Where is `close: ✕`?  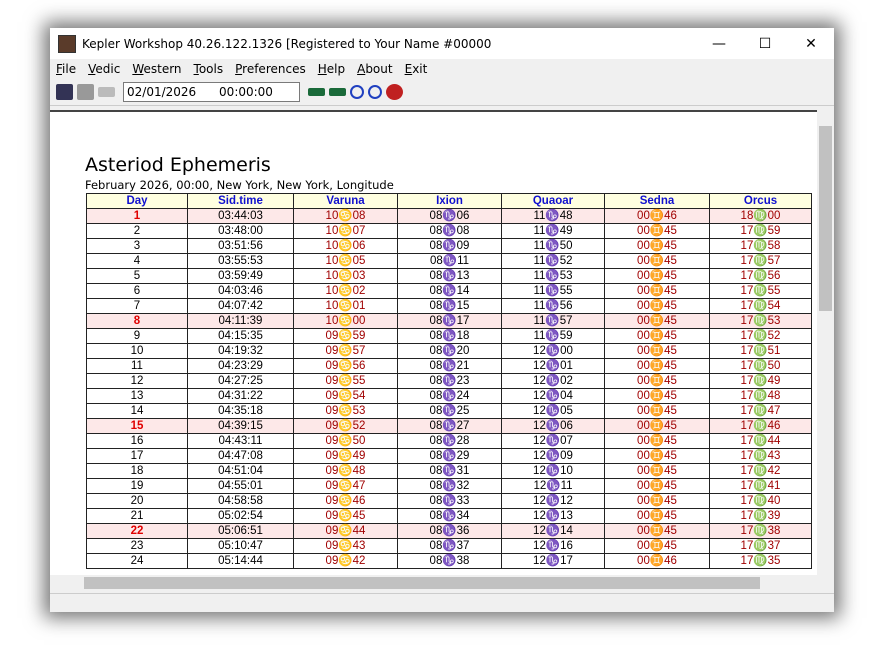 close: ✕ is located at coordinates (811, 43).